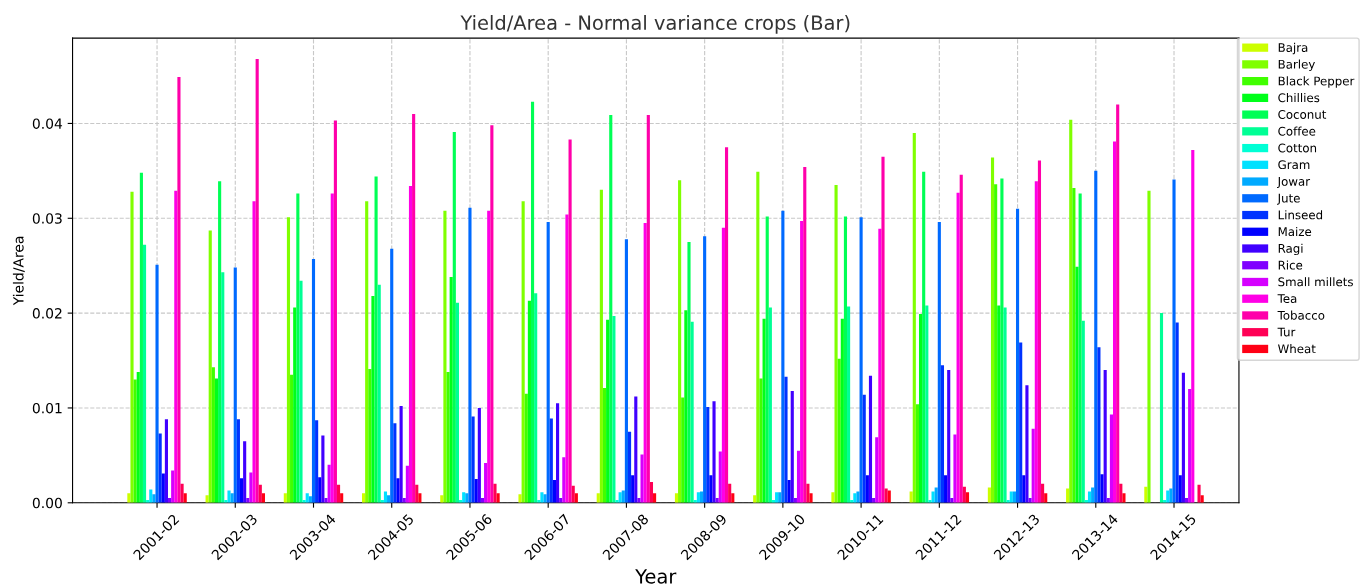 The width and height of the screenshot is (1369, 586). I want to click on chart-title: Yield/Area - Normal variance crops (Bar), so click(655, 24).